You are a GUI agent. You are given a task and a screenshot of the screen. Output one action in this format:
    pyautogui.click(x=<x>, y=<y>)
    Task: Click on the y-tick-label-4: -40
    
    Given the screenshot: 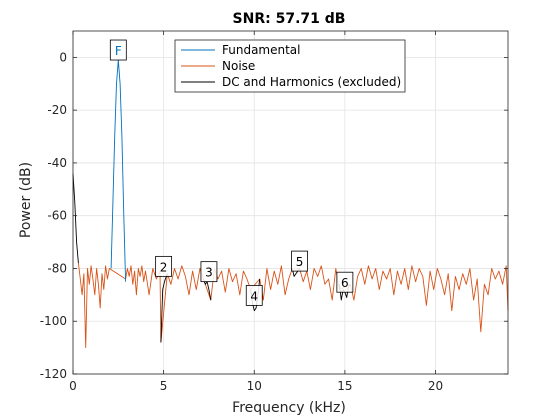 What is the action you would take?
    pyautogui.click(x=57, y=163)
    